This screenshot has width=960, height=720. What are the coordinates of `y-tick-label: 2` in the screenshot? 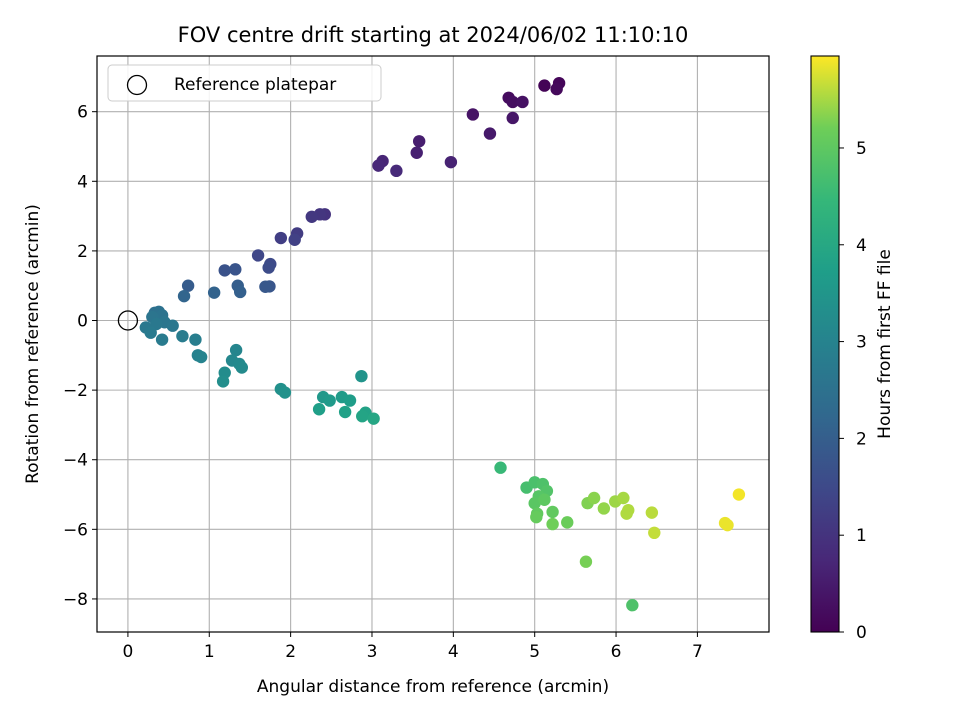 It's located at (82, 252).